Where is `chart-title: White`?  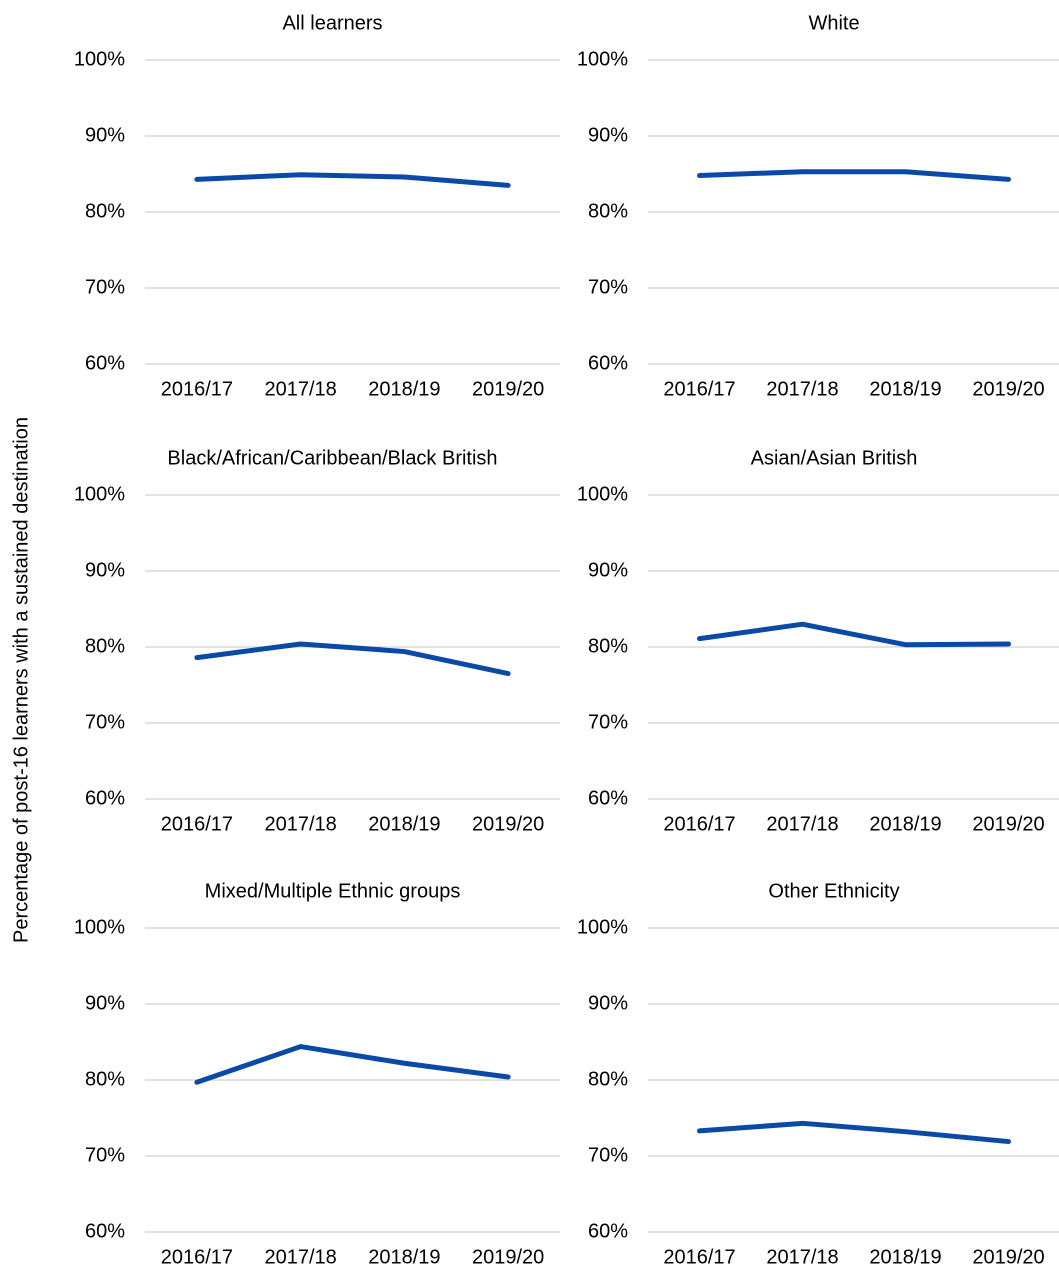
chart-title: White is located at coordinates (833, 23).